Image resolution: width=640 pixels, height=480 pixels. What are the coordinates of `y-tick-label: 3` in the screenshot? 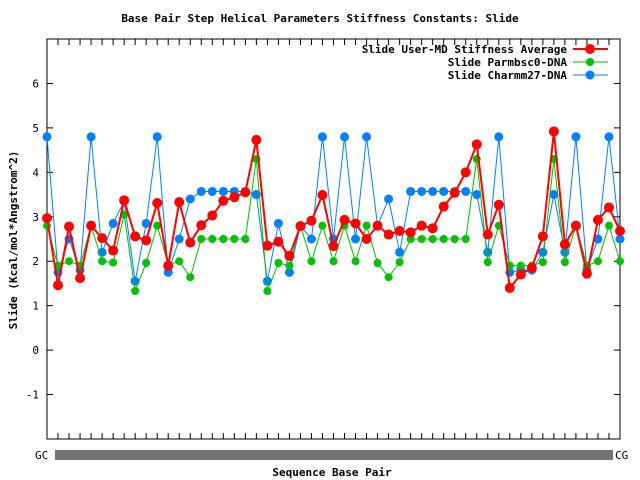 It's located at (35, 217).